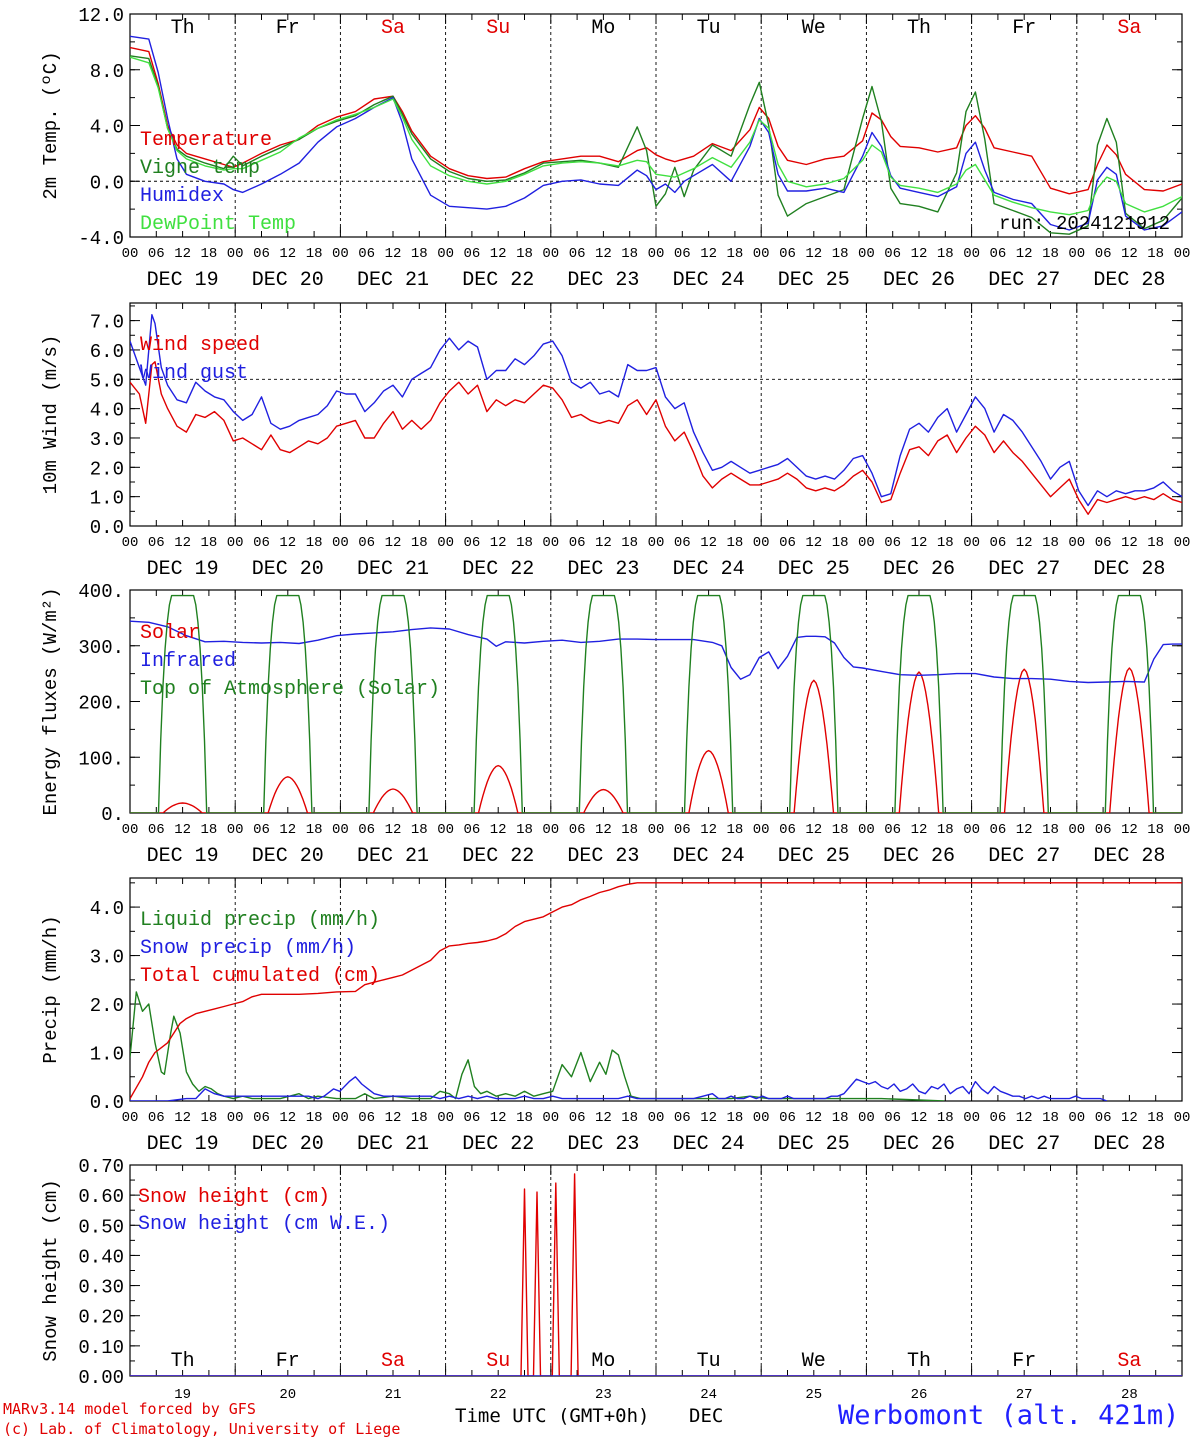 This screenshot has width=1194, height=1440. What do you see at coordinates (101, 1378) in the screenshot?
I see `y-tick-label: 0.00` at bounding box center [101, 1378].